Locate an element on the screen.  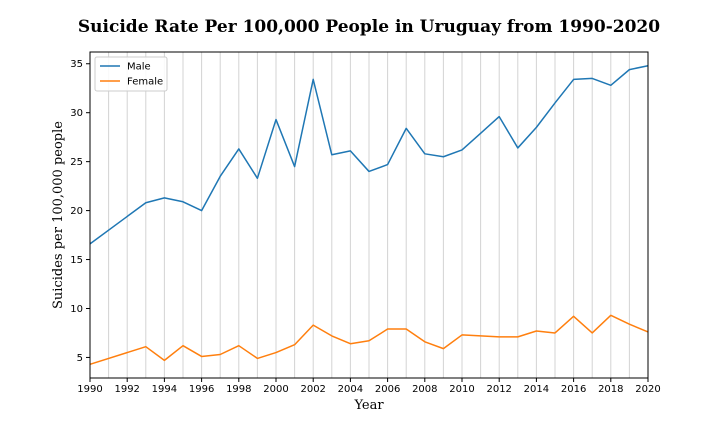
x-tick-label: 2006 is located at coordinates (387, 389).